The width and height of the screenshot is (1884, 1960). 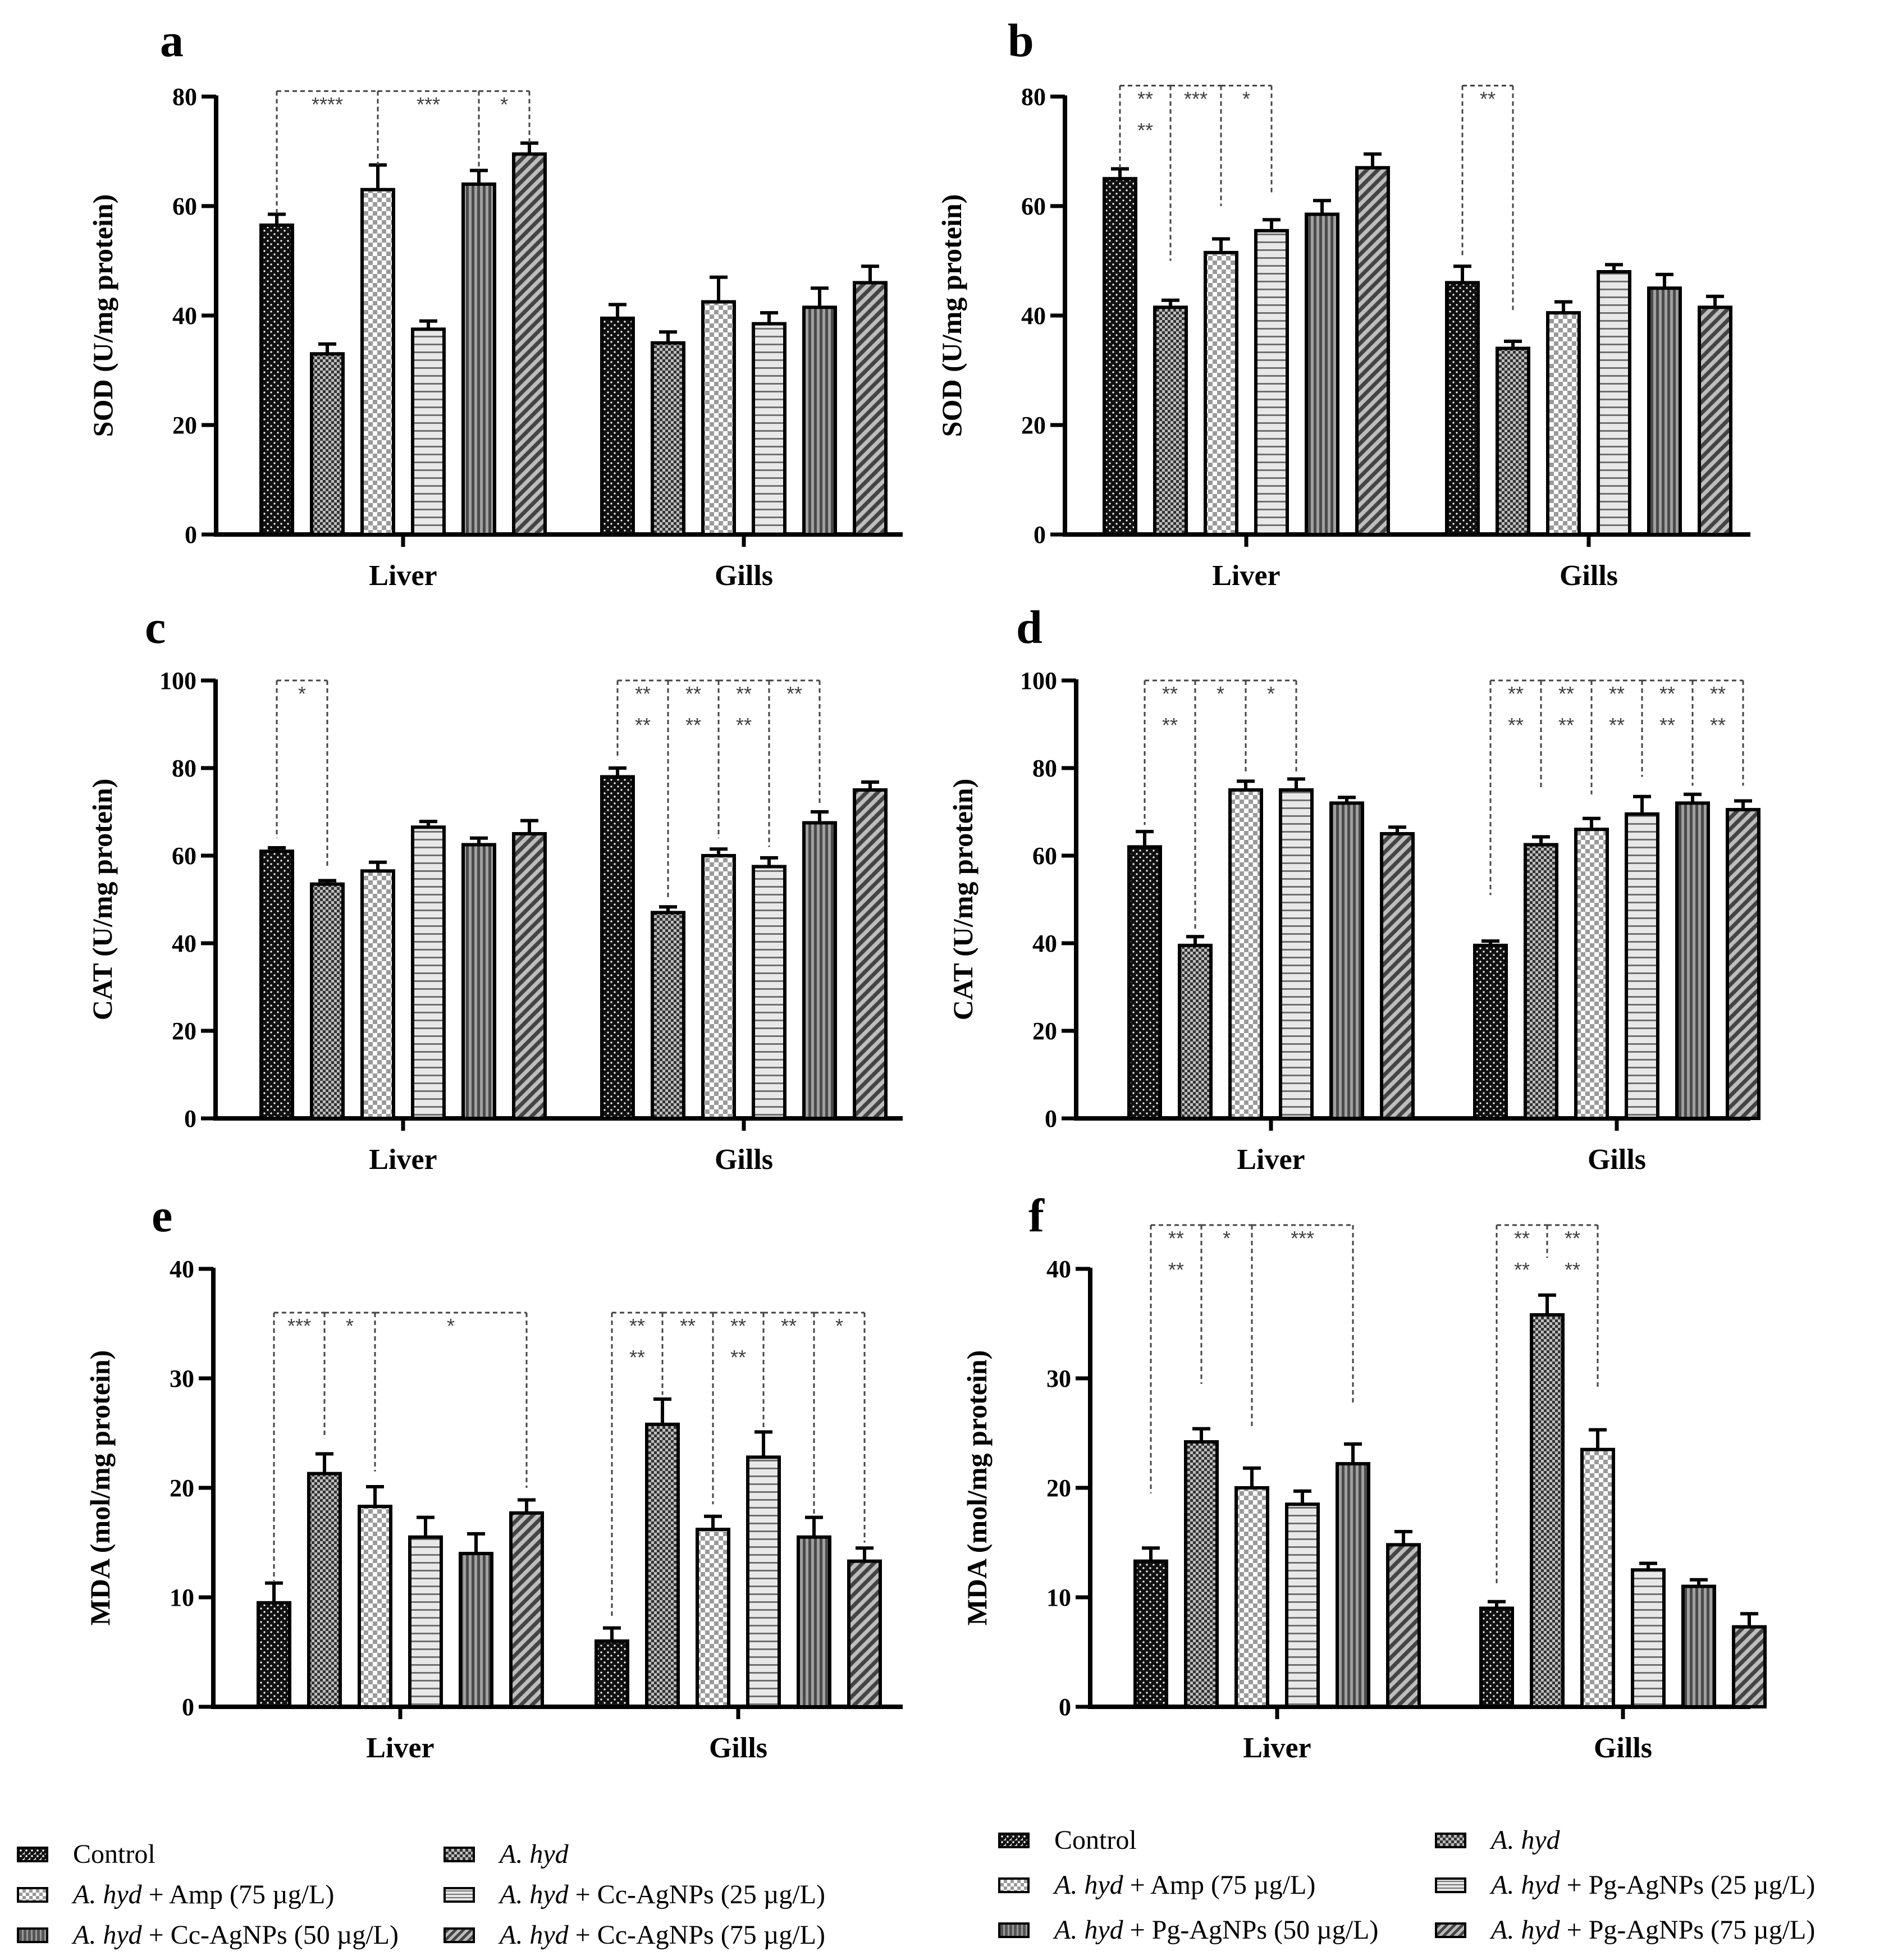 What do you see at coordinates (1029, 627) in the screenshot?
I see `panel-label-d: d` at bounding box center [1029, 627].